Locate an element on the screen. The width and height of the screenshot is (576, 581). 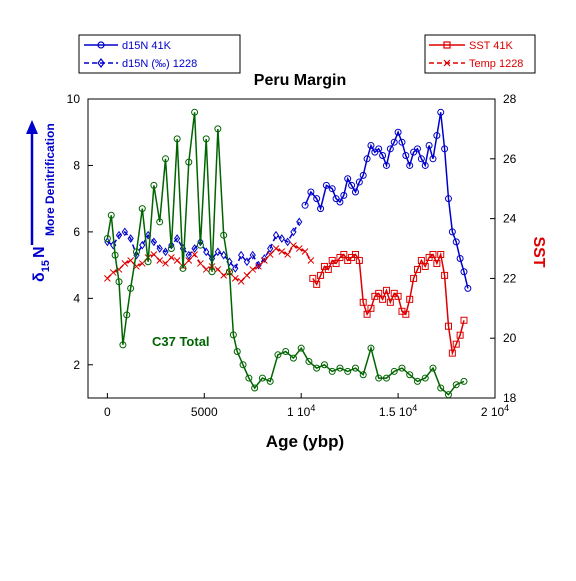
x-marker-icon is located at coordinates (447, 63).